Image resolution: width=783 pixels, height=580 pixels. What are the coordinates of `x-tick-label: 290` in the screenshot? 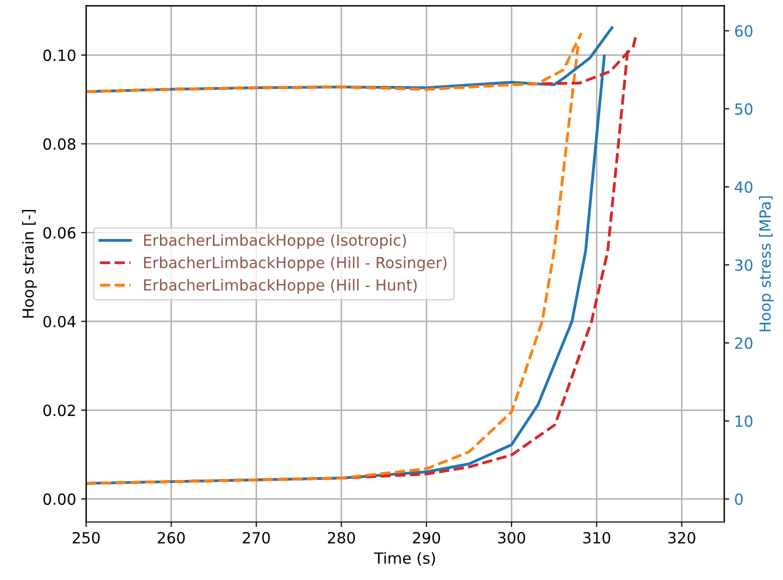 It's located at (426, 538).